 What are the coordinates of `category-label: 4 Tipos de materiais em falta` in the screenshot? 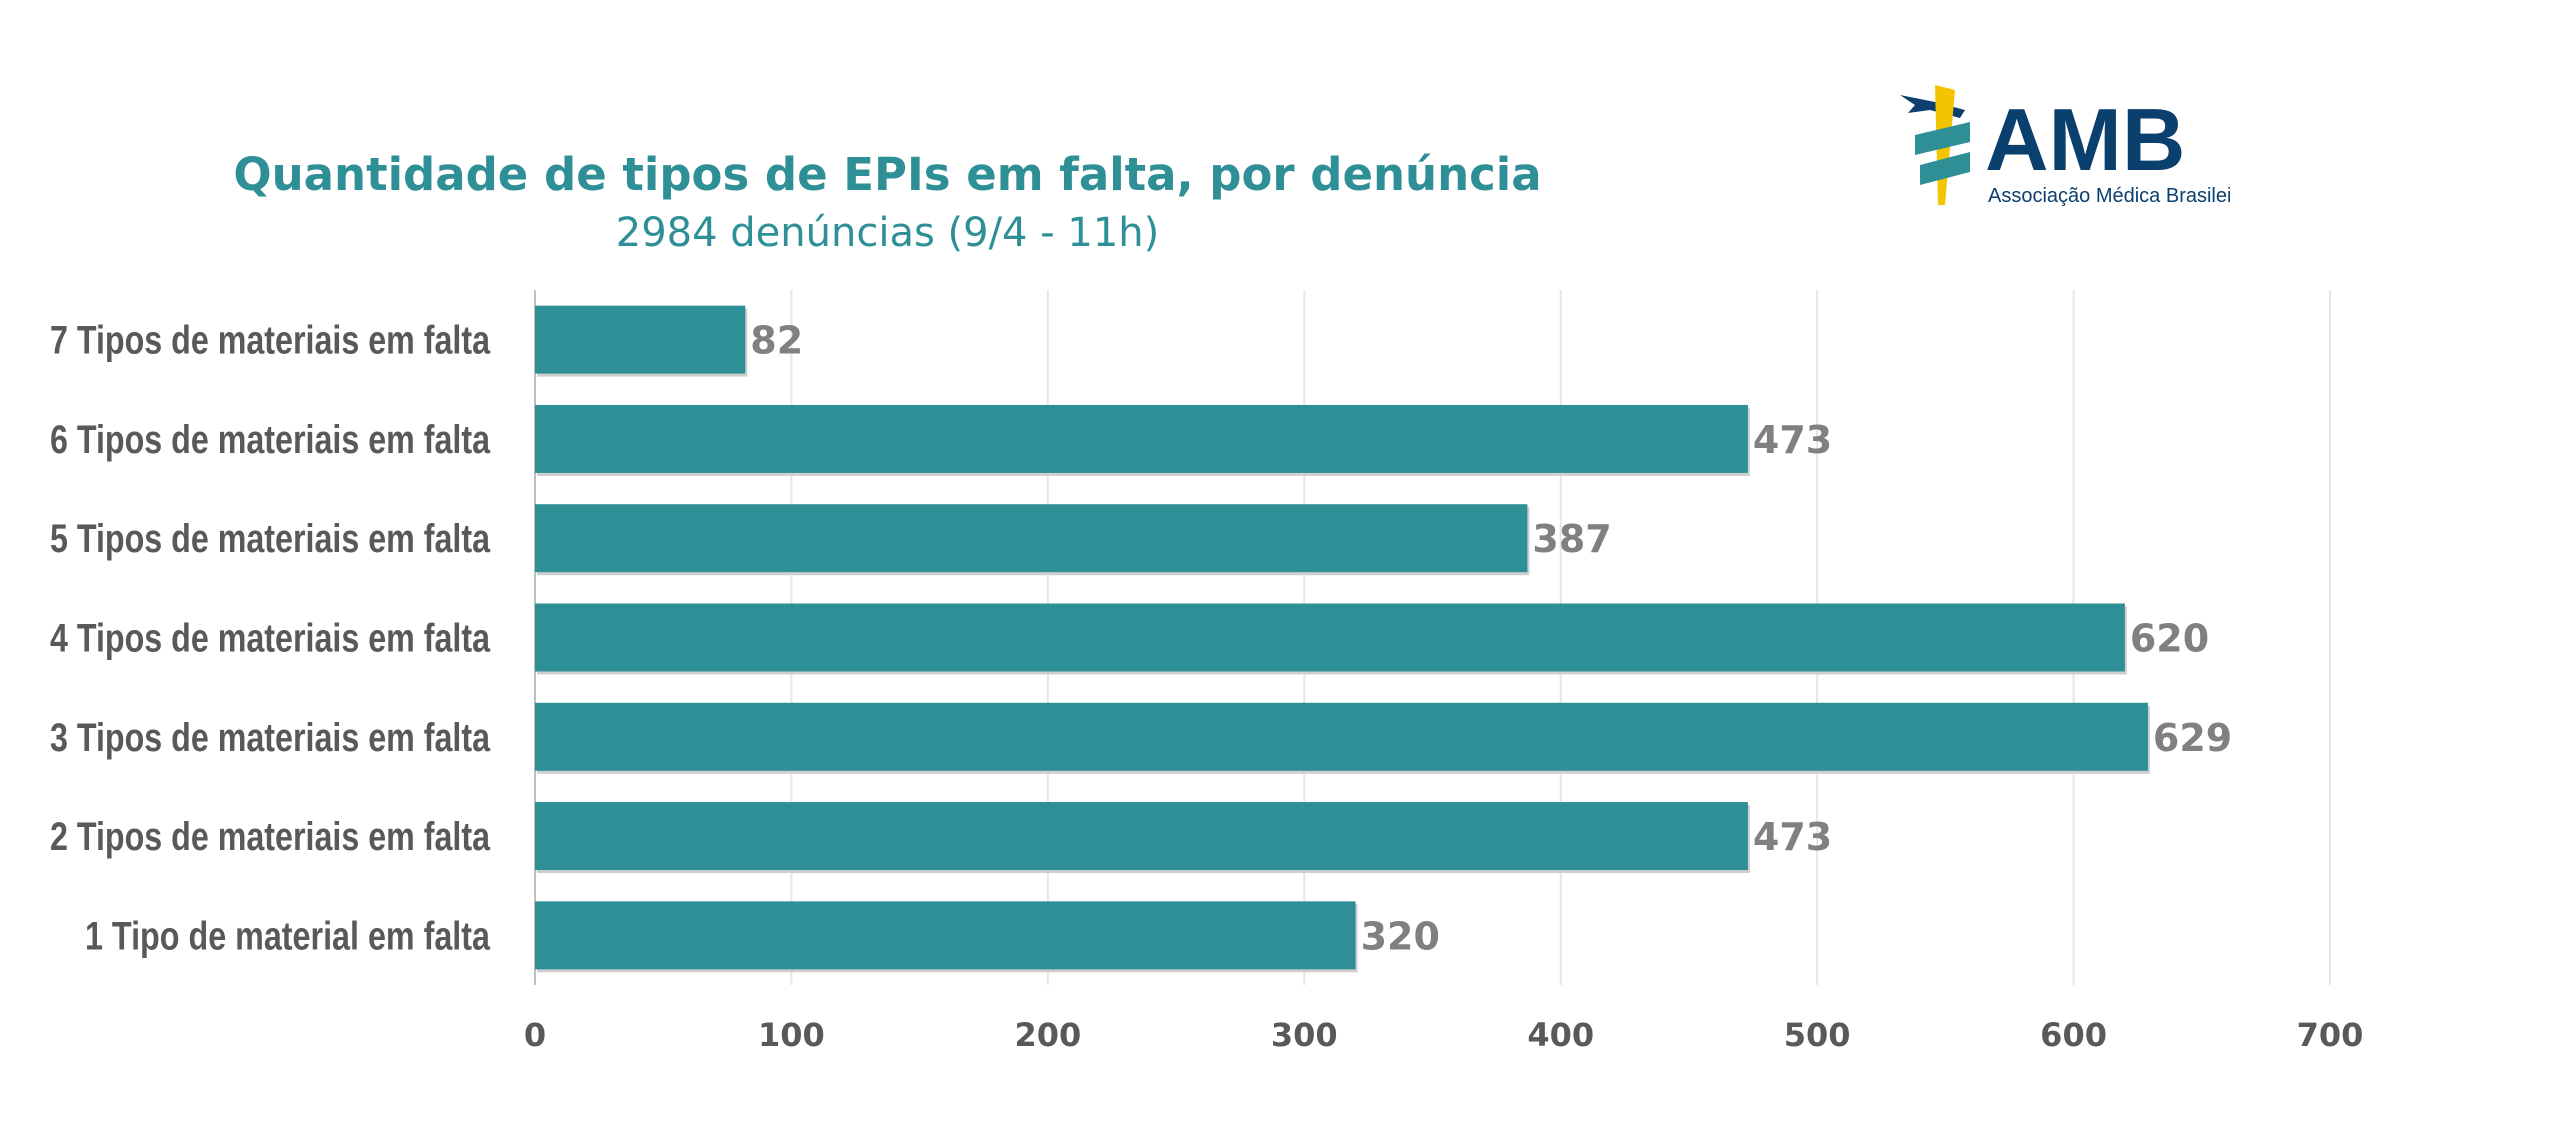 It's located at (270, 639).